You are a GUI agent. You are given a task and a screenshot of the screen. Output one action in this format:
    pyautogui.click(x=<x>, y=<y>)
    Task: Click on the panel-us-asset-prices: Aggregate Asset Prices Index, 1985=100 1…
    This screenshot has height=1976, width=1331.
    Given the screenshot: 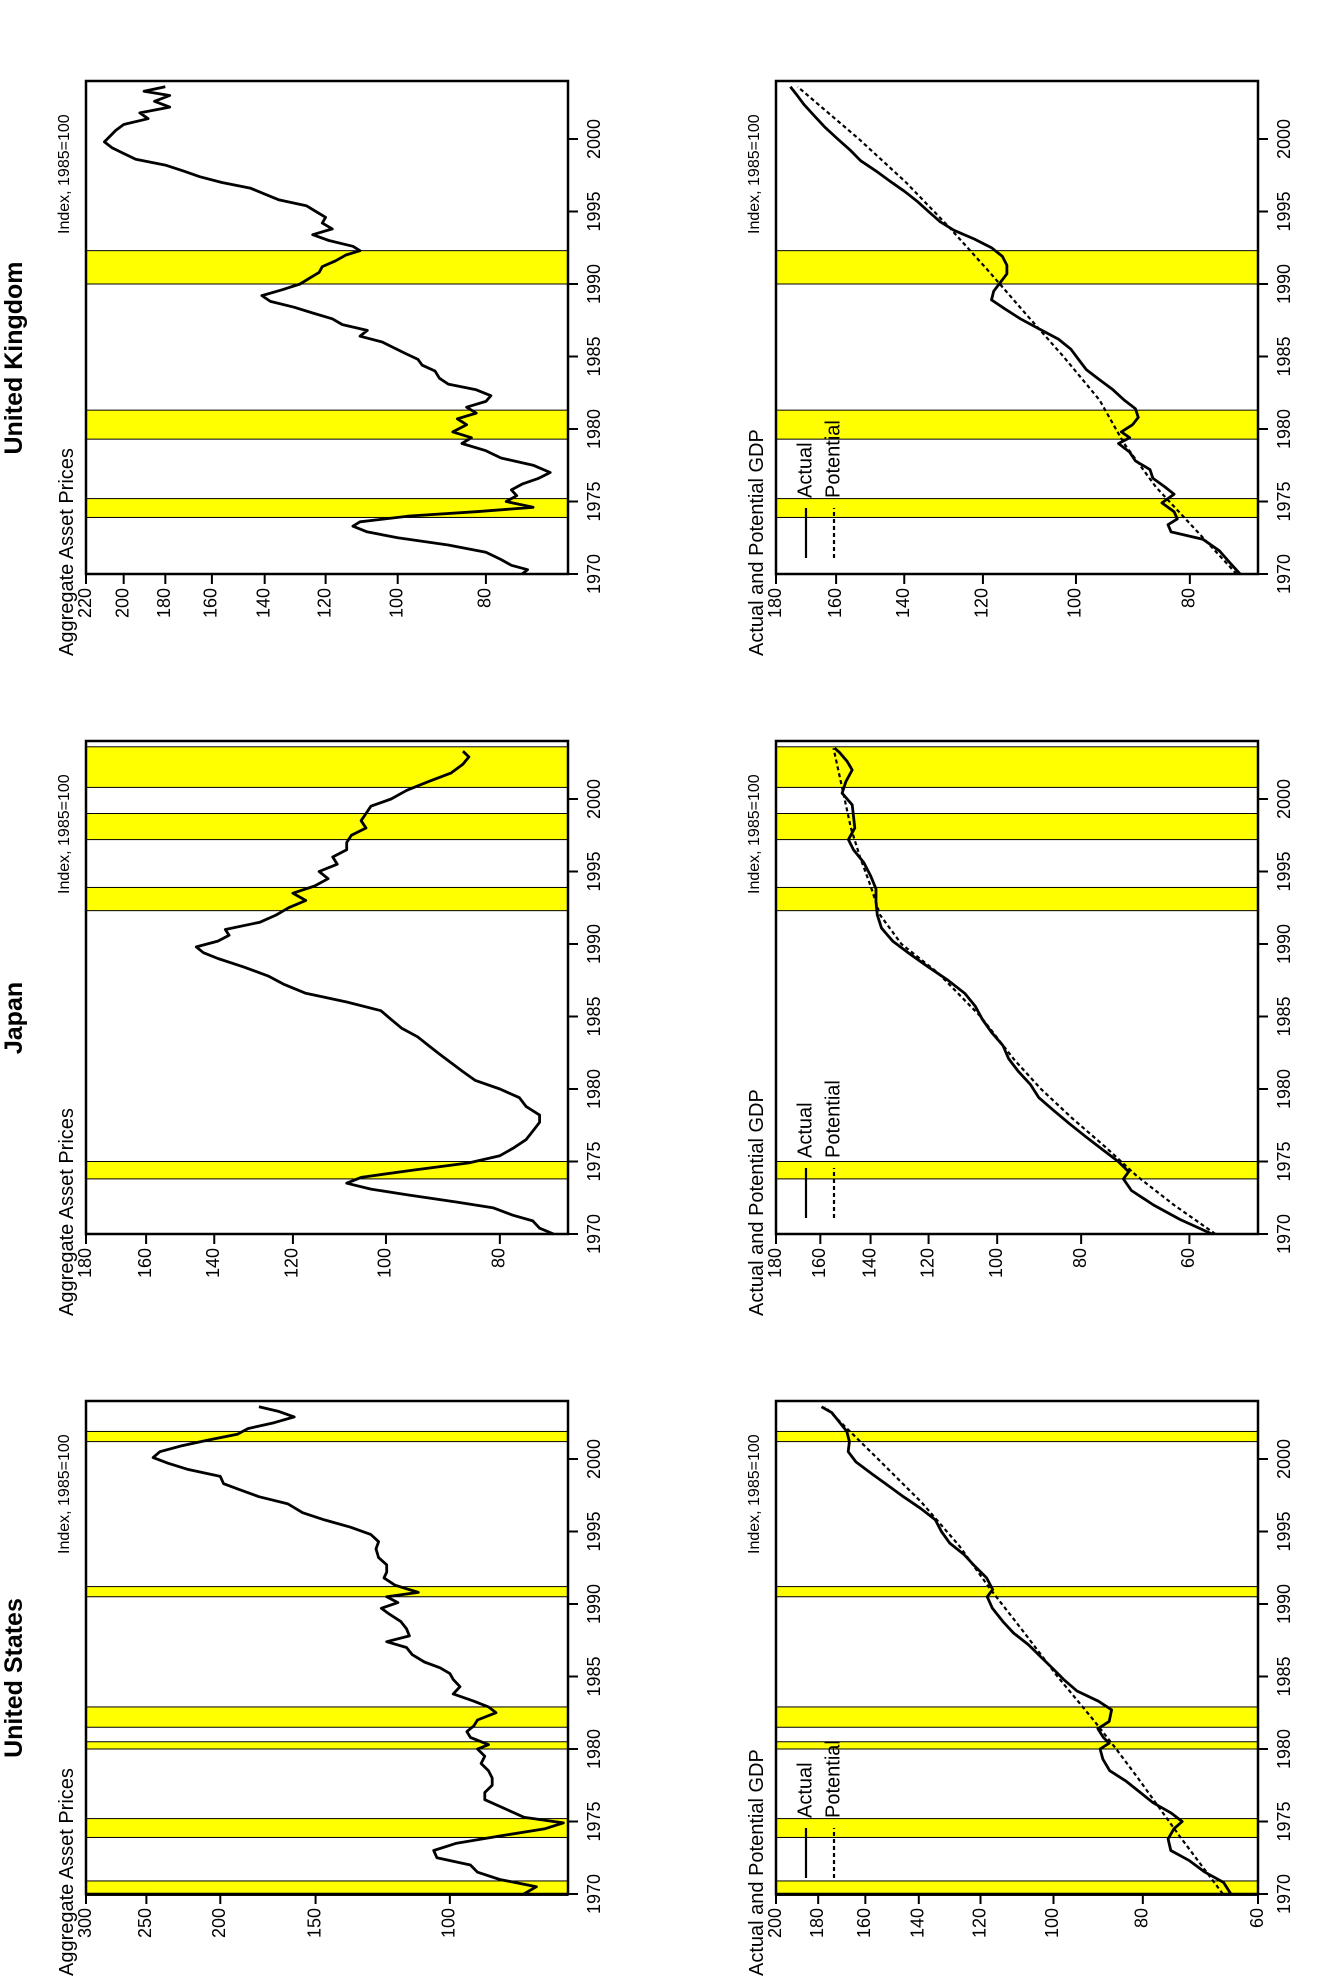 What is the action you would take?
    pyautogui.click(x=310, y=1676)
    